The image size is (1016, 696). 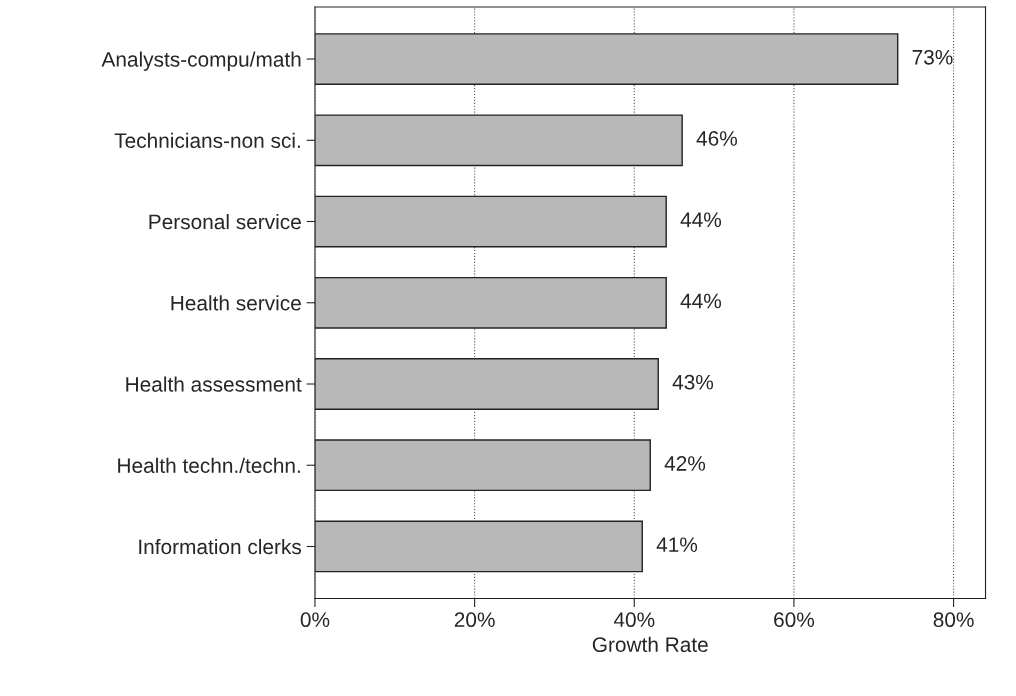 What do you see at coordinates (214, 384) in the screenshot?
I see `y-tick-label: Health assessment` at bounding box center [214, 384].